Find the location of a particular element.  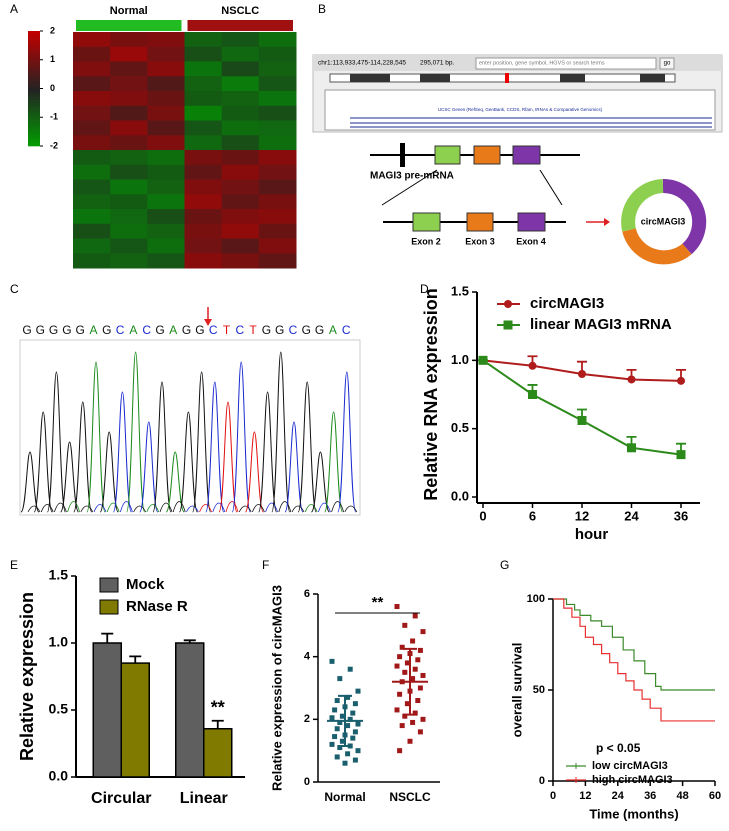

x-tick-label: 36 is located at coordinates (681, 515).